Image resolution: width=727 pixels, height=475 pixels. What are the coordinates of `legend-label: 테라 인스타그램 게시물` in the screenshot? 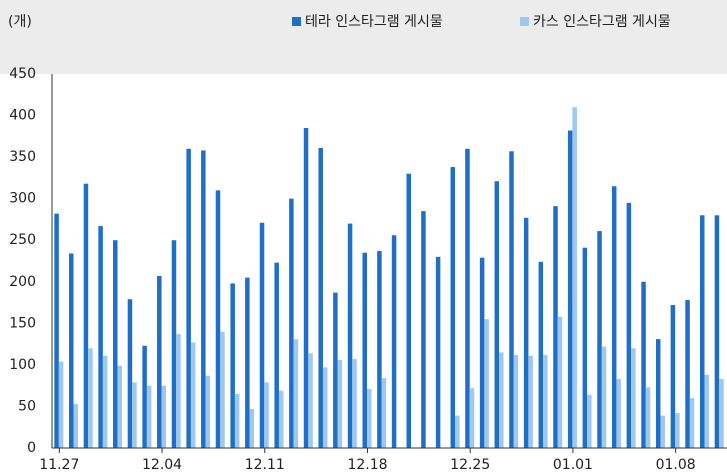 It's located at (374, 22).